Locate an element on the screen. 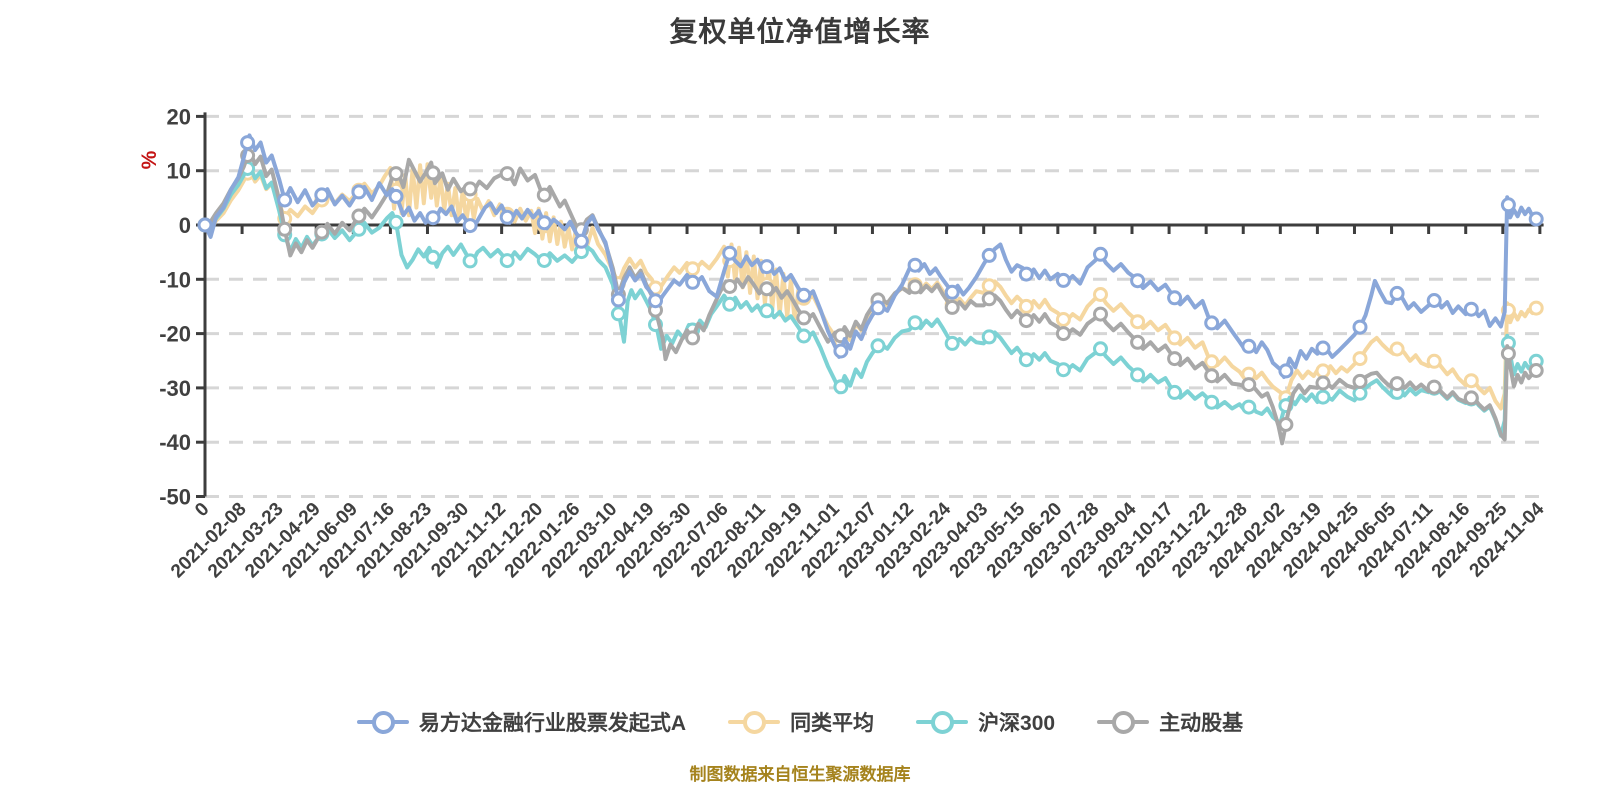 This screenshot has height=800, width=1600. csi300-line-marker-icon is located at coordinates (942, 722).